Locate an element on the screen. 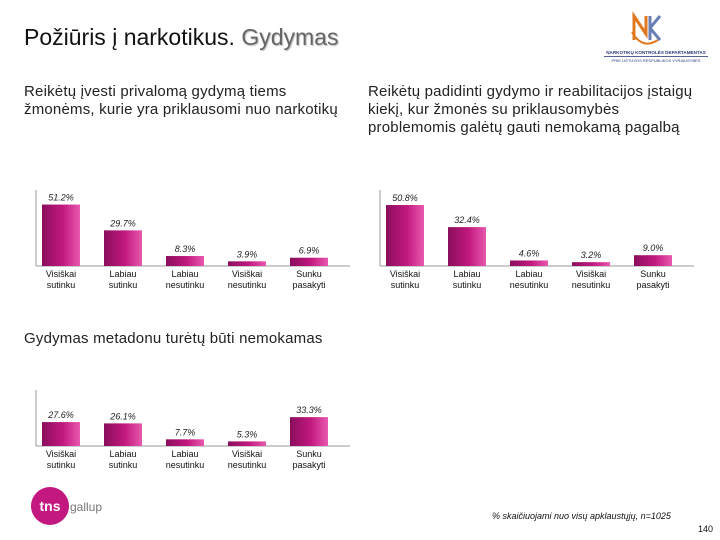 The width and height of the screenshot is (720, 540). logo-text-line2: PRIE LIETUVOS RESPUBLIKOS VYRIAUSYBĖS is located at coordinates (656, 60).